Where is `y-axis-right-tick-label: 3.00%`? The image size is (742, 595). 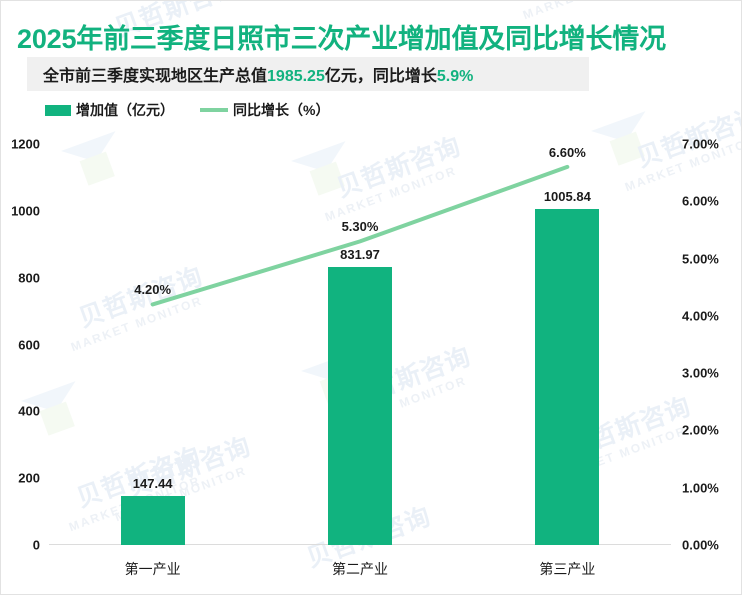
y-axis-right-tick-label: 3.00% is located at coordinates (700, 373).